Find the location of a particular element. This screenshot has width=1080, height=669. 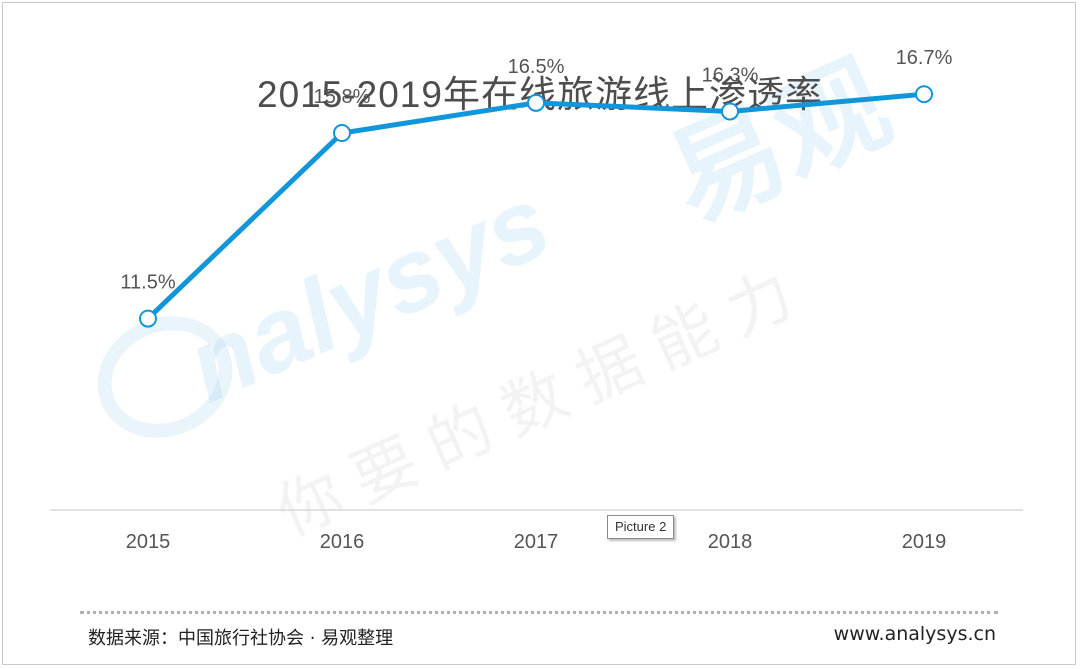

website-link: www.analysys.cn is located at coordinates (914, 634).